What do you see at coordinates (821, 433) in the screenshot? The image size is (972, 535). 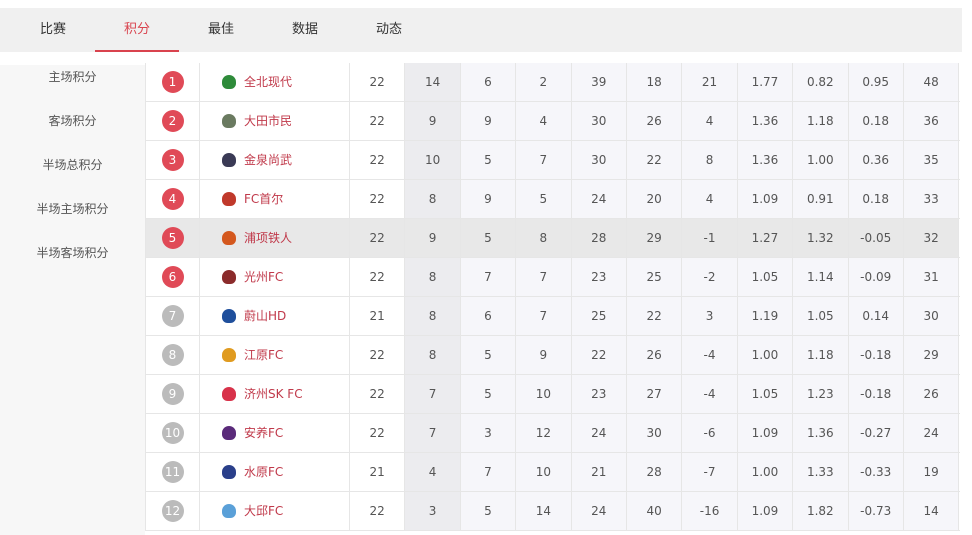 I see `stat-cell: 1.36` at bounding box center [821, 433].